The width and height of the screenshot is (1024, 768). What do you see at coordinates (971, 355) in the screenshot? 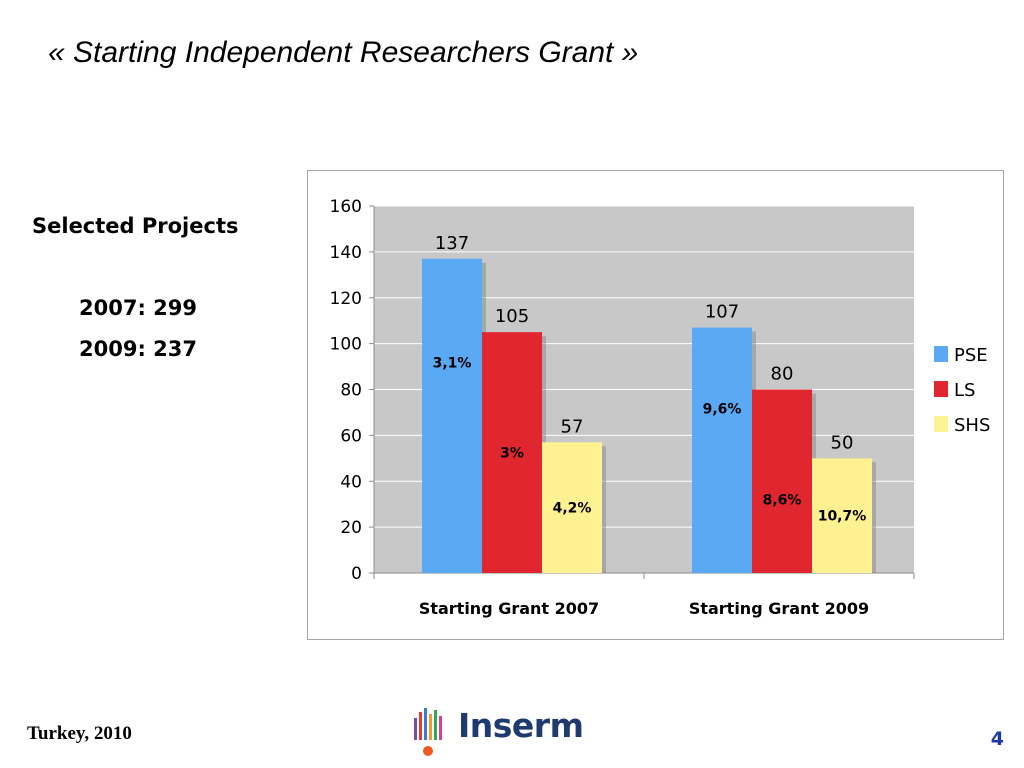
I see `legend-label: PSE` at bounding box center [971, 355].